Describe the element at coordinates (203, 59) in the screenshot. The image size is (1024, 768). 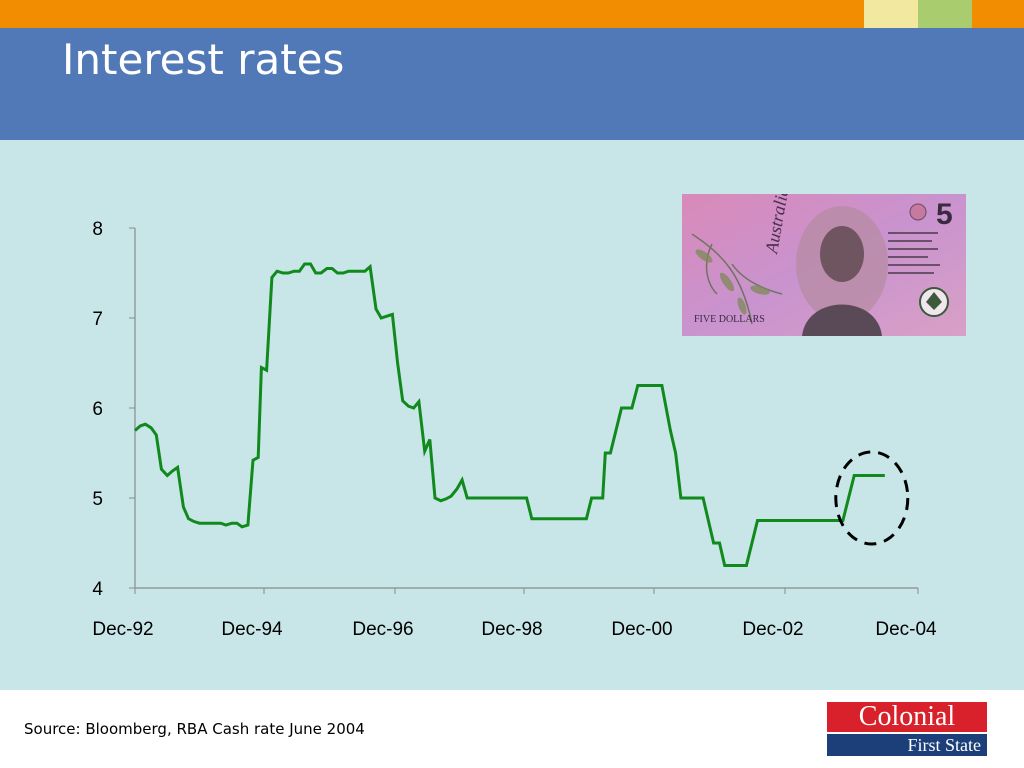
I see `slide-title: Interest rates` at that location.